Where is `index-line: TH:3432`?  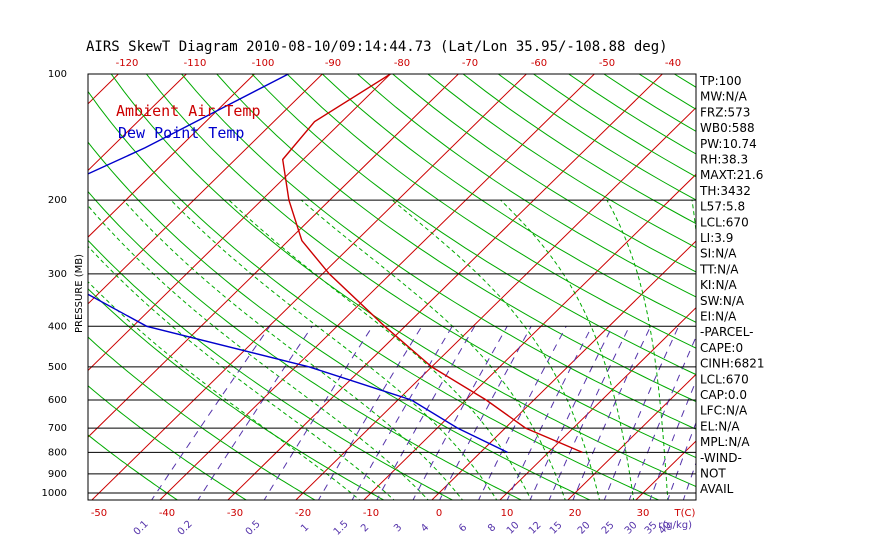 index-line: TH:3432 is located at coordinates (725, 191).